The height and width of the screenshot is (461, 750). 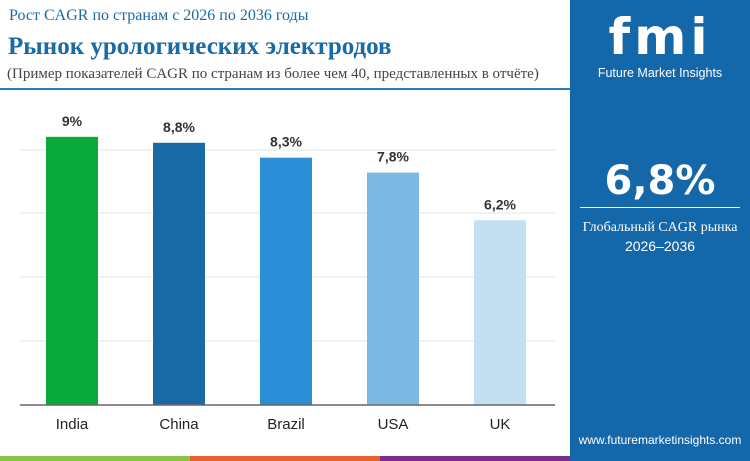 What do you see at coordinates (95, 458) in the screenshot?
I see `footer-strip-green` at bounding box center [95, 458].